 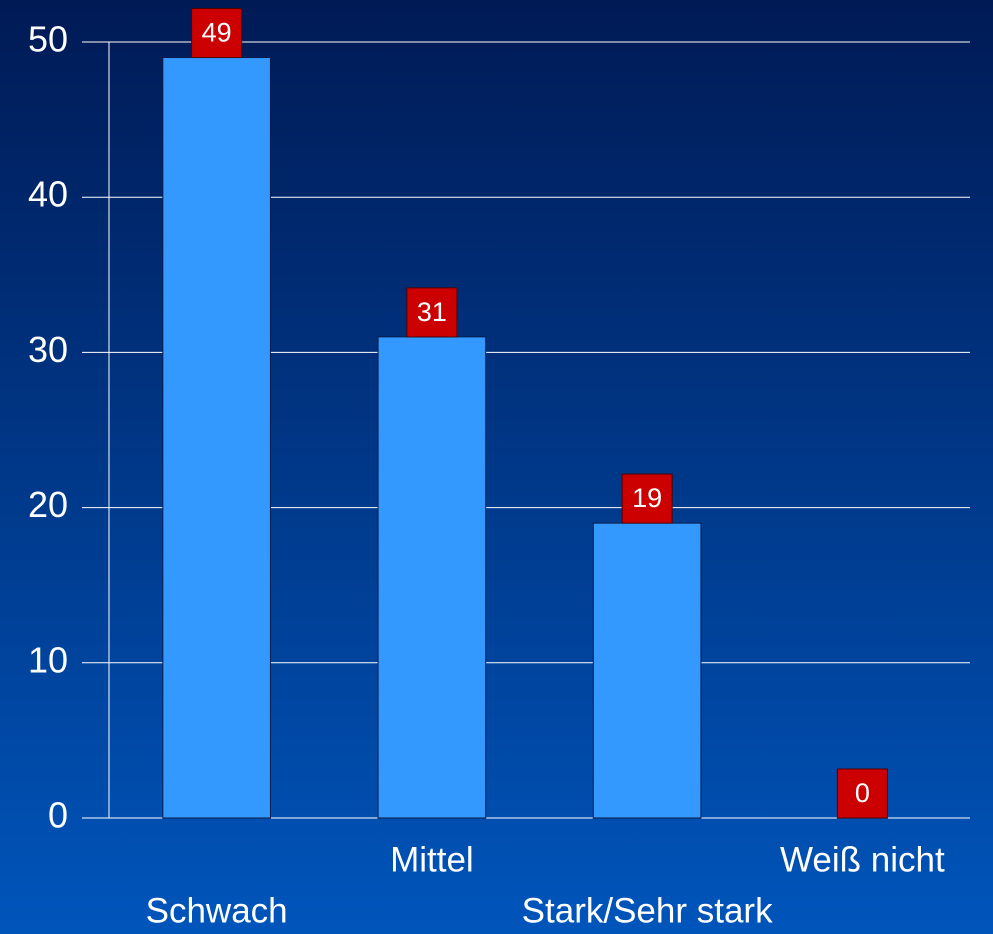 I want to click on y-tick-label: 20, so click(x=48, y=504).